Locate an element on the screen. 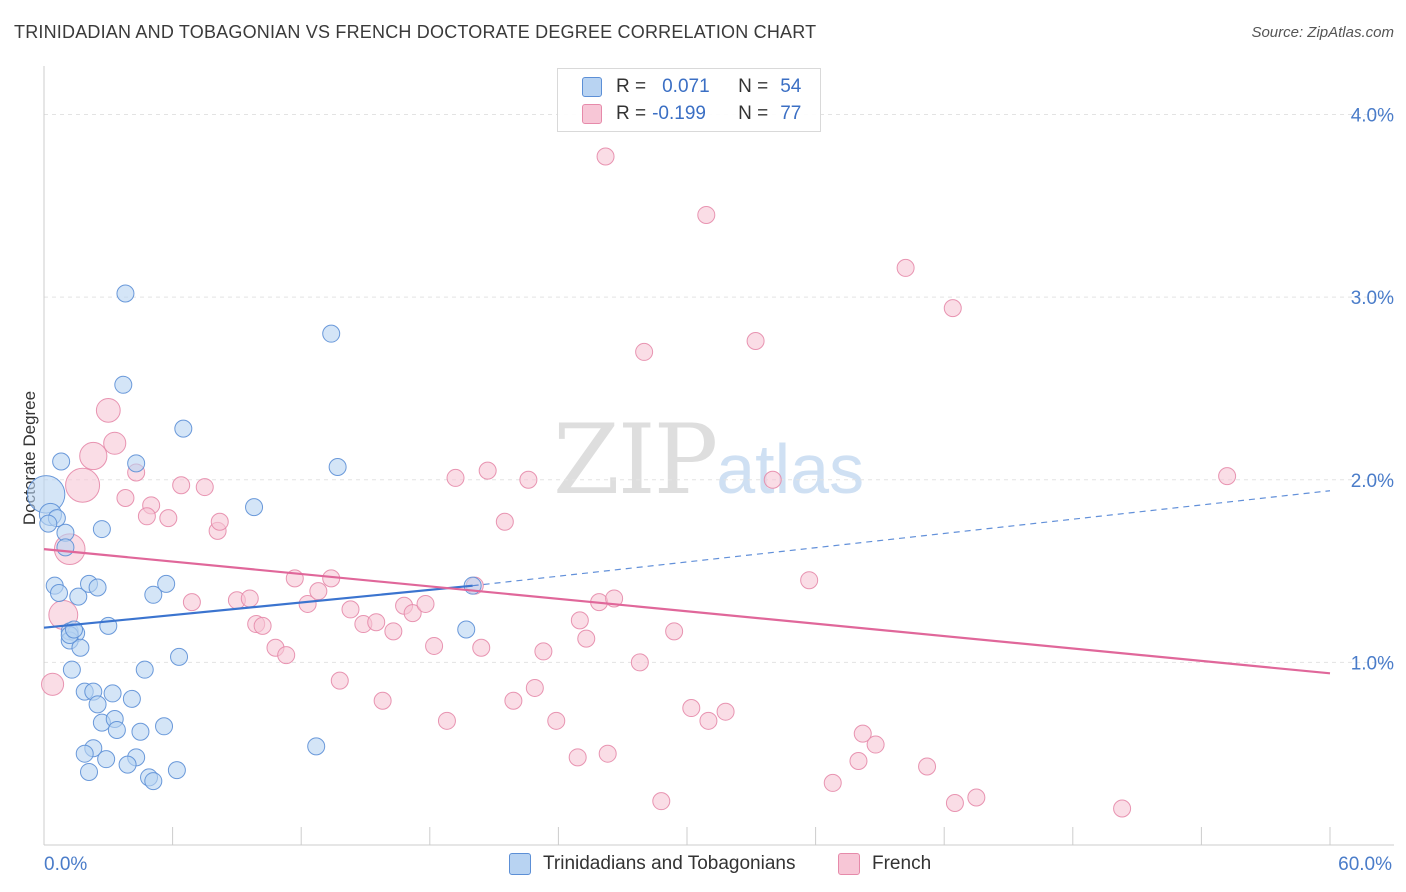  legend-n-value-pink: 77 is located at coordinates (791, 113).